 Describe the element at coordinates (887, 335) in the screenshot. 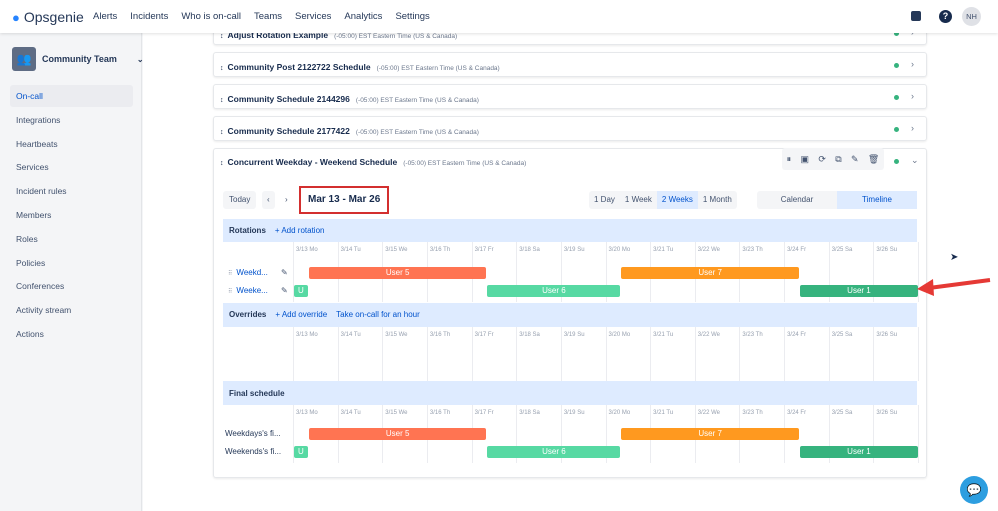

I see `day-label: 3/26 Su` at that location.